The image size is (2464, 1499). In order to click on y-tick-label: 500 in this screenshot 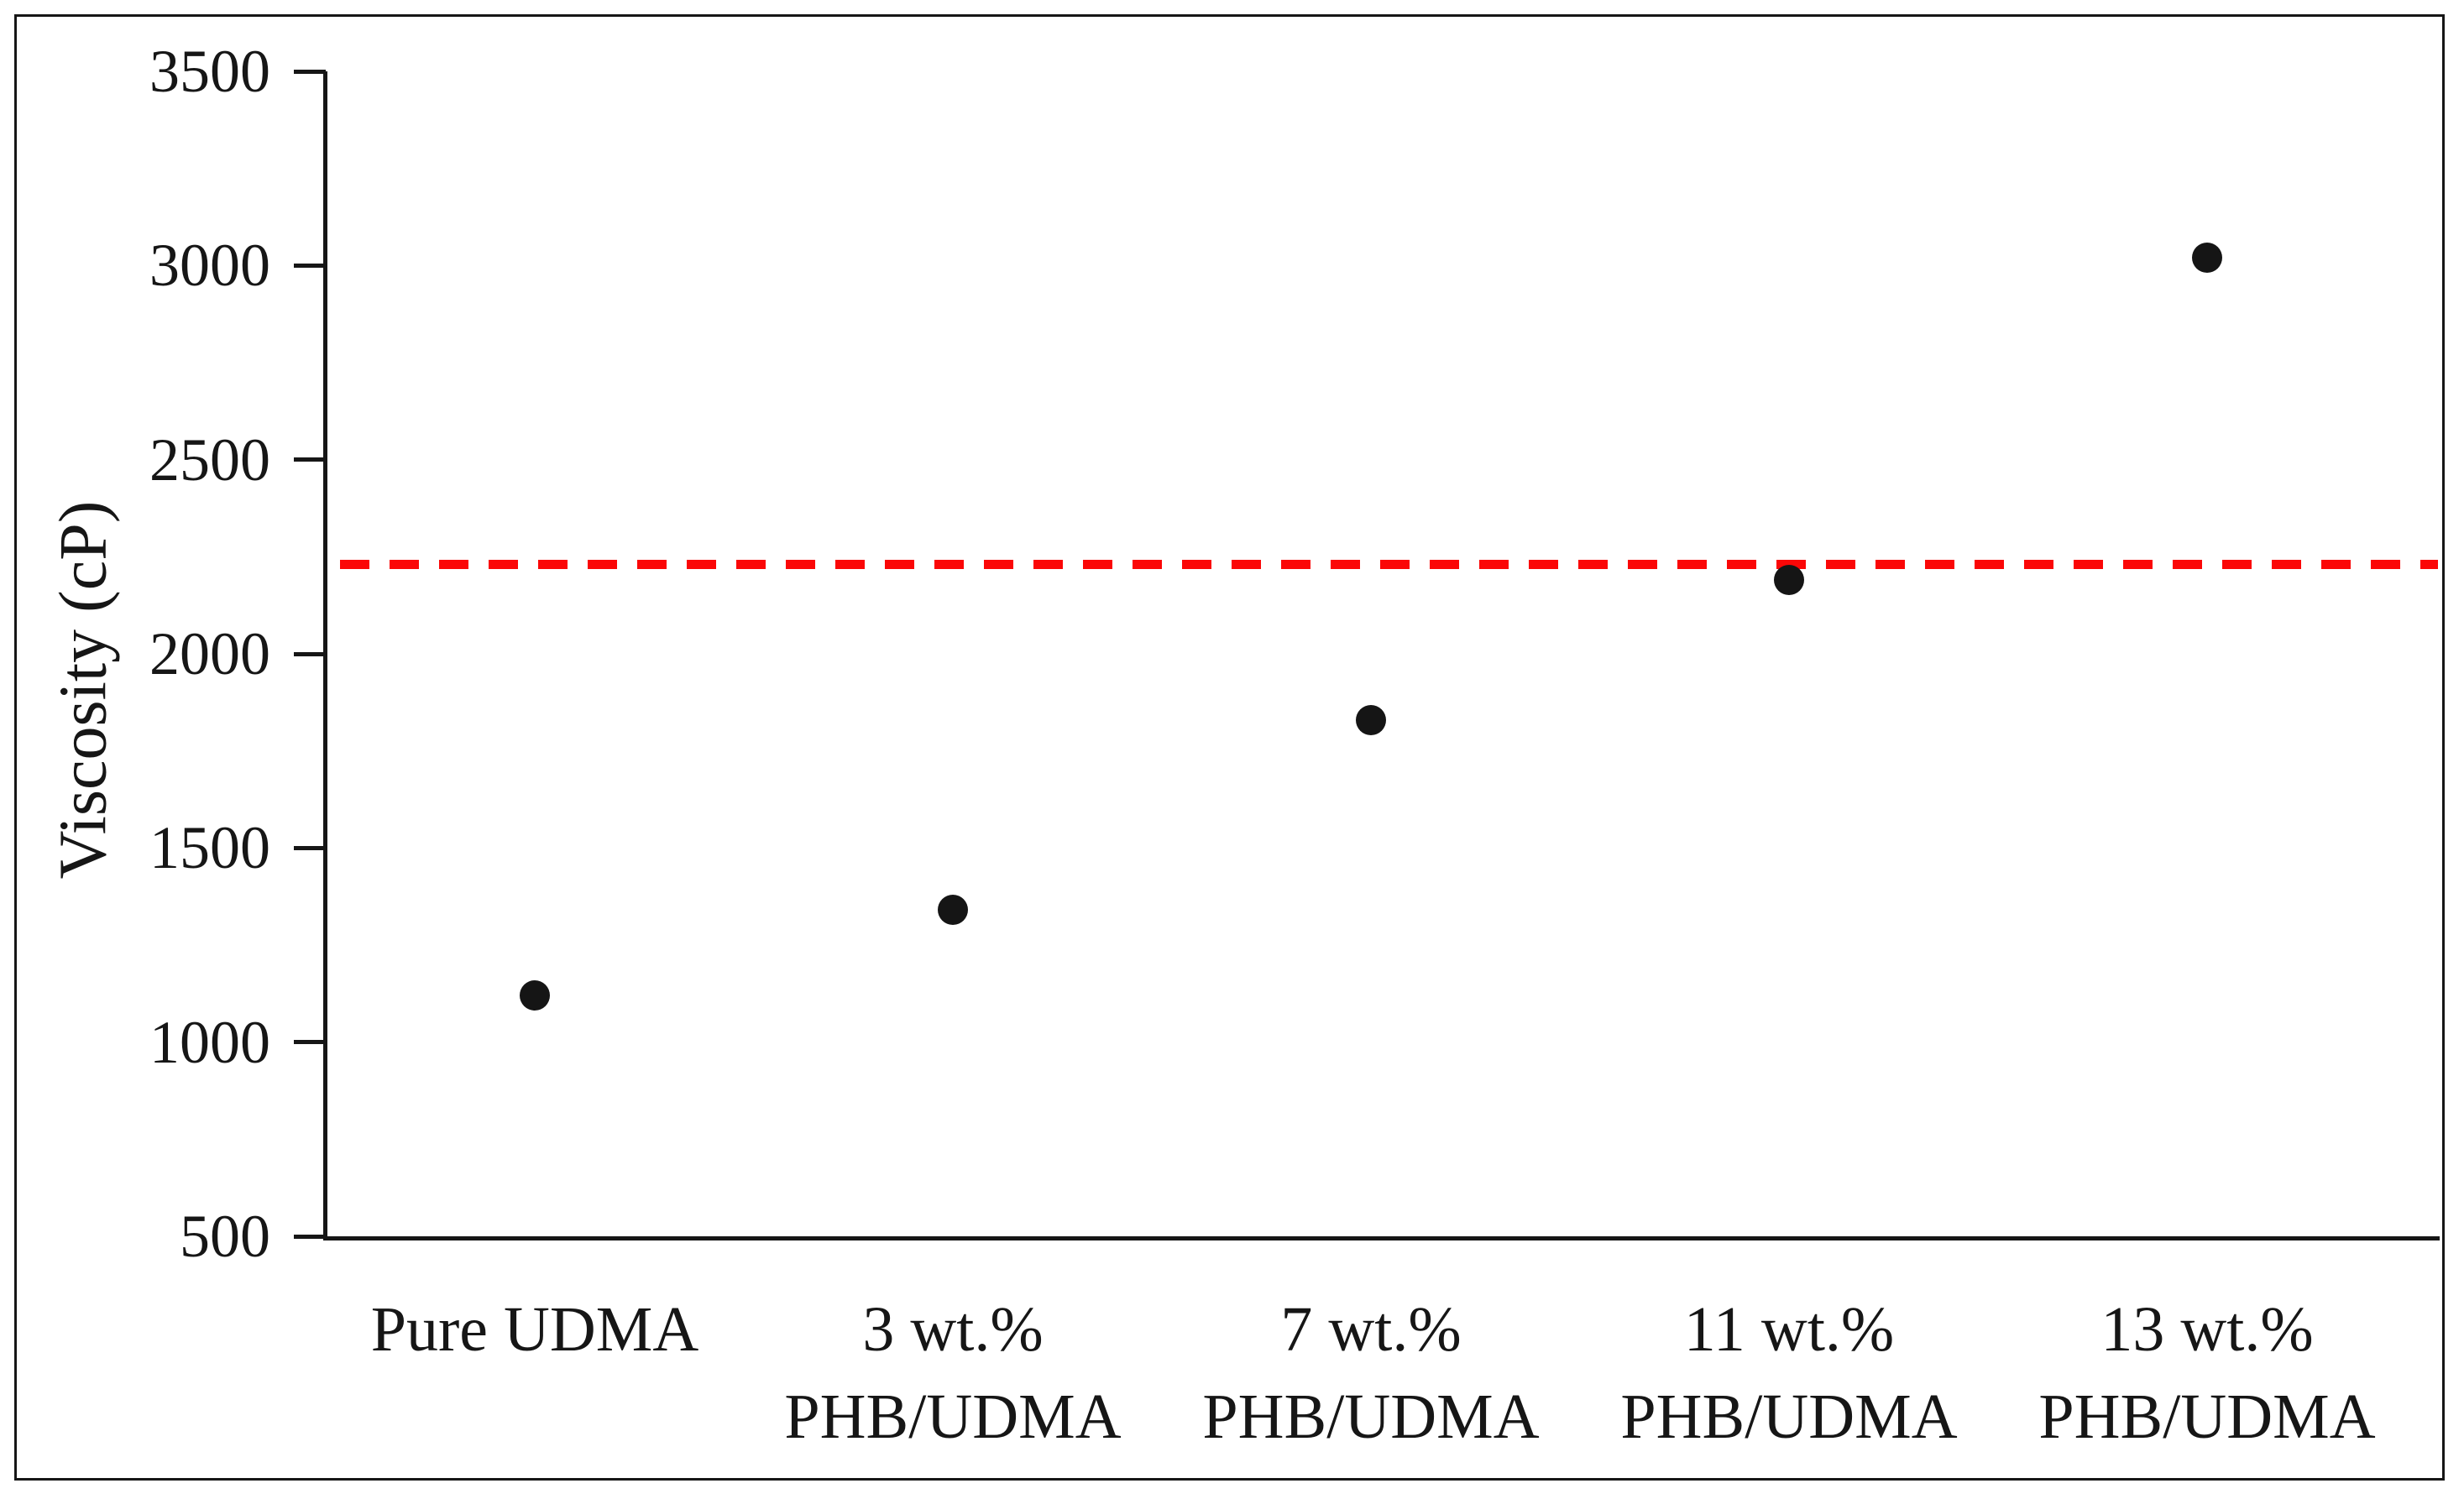, I will do `click(225, 1236)`.